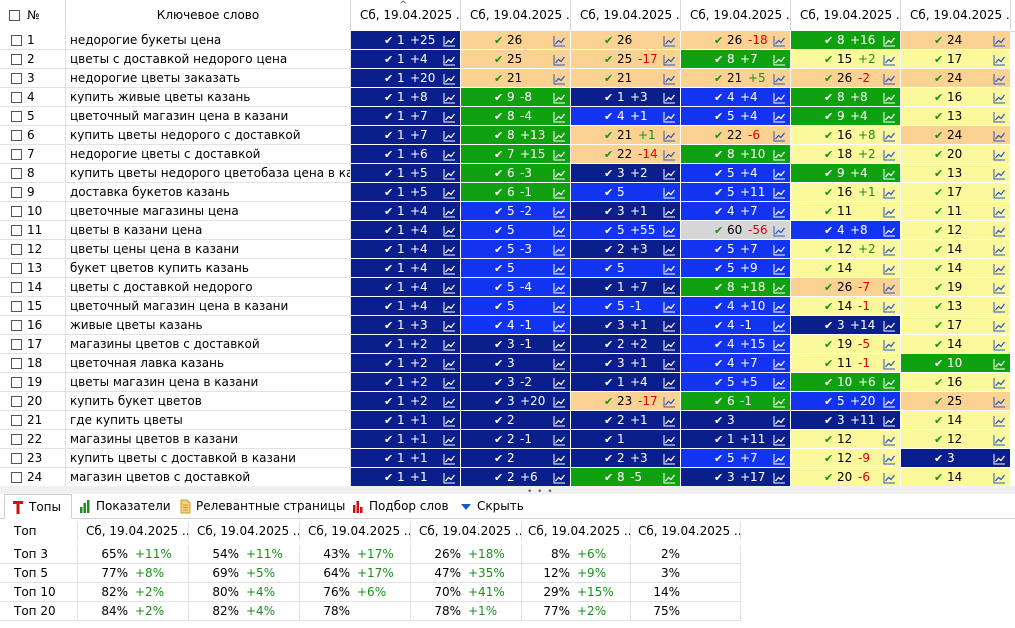 The height and width of the screenshot is (628, 1015). Describe the element at coordinates (33, 420) in the screenshot. I see `row-num-cell: 21` at that location.